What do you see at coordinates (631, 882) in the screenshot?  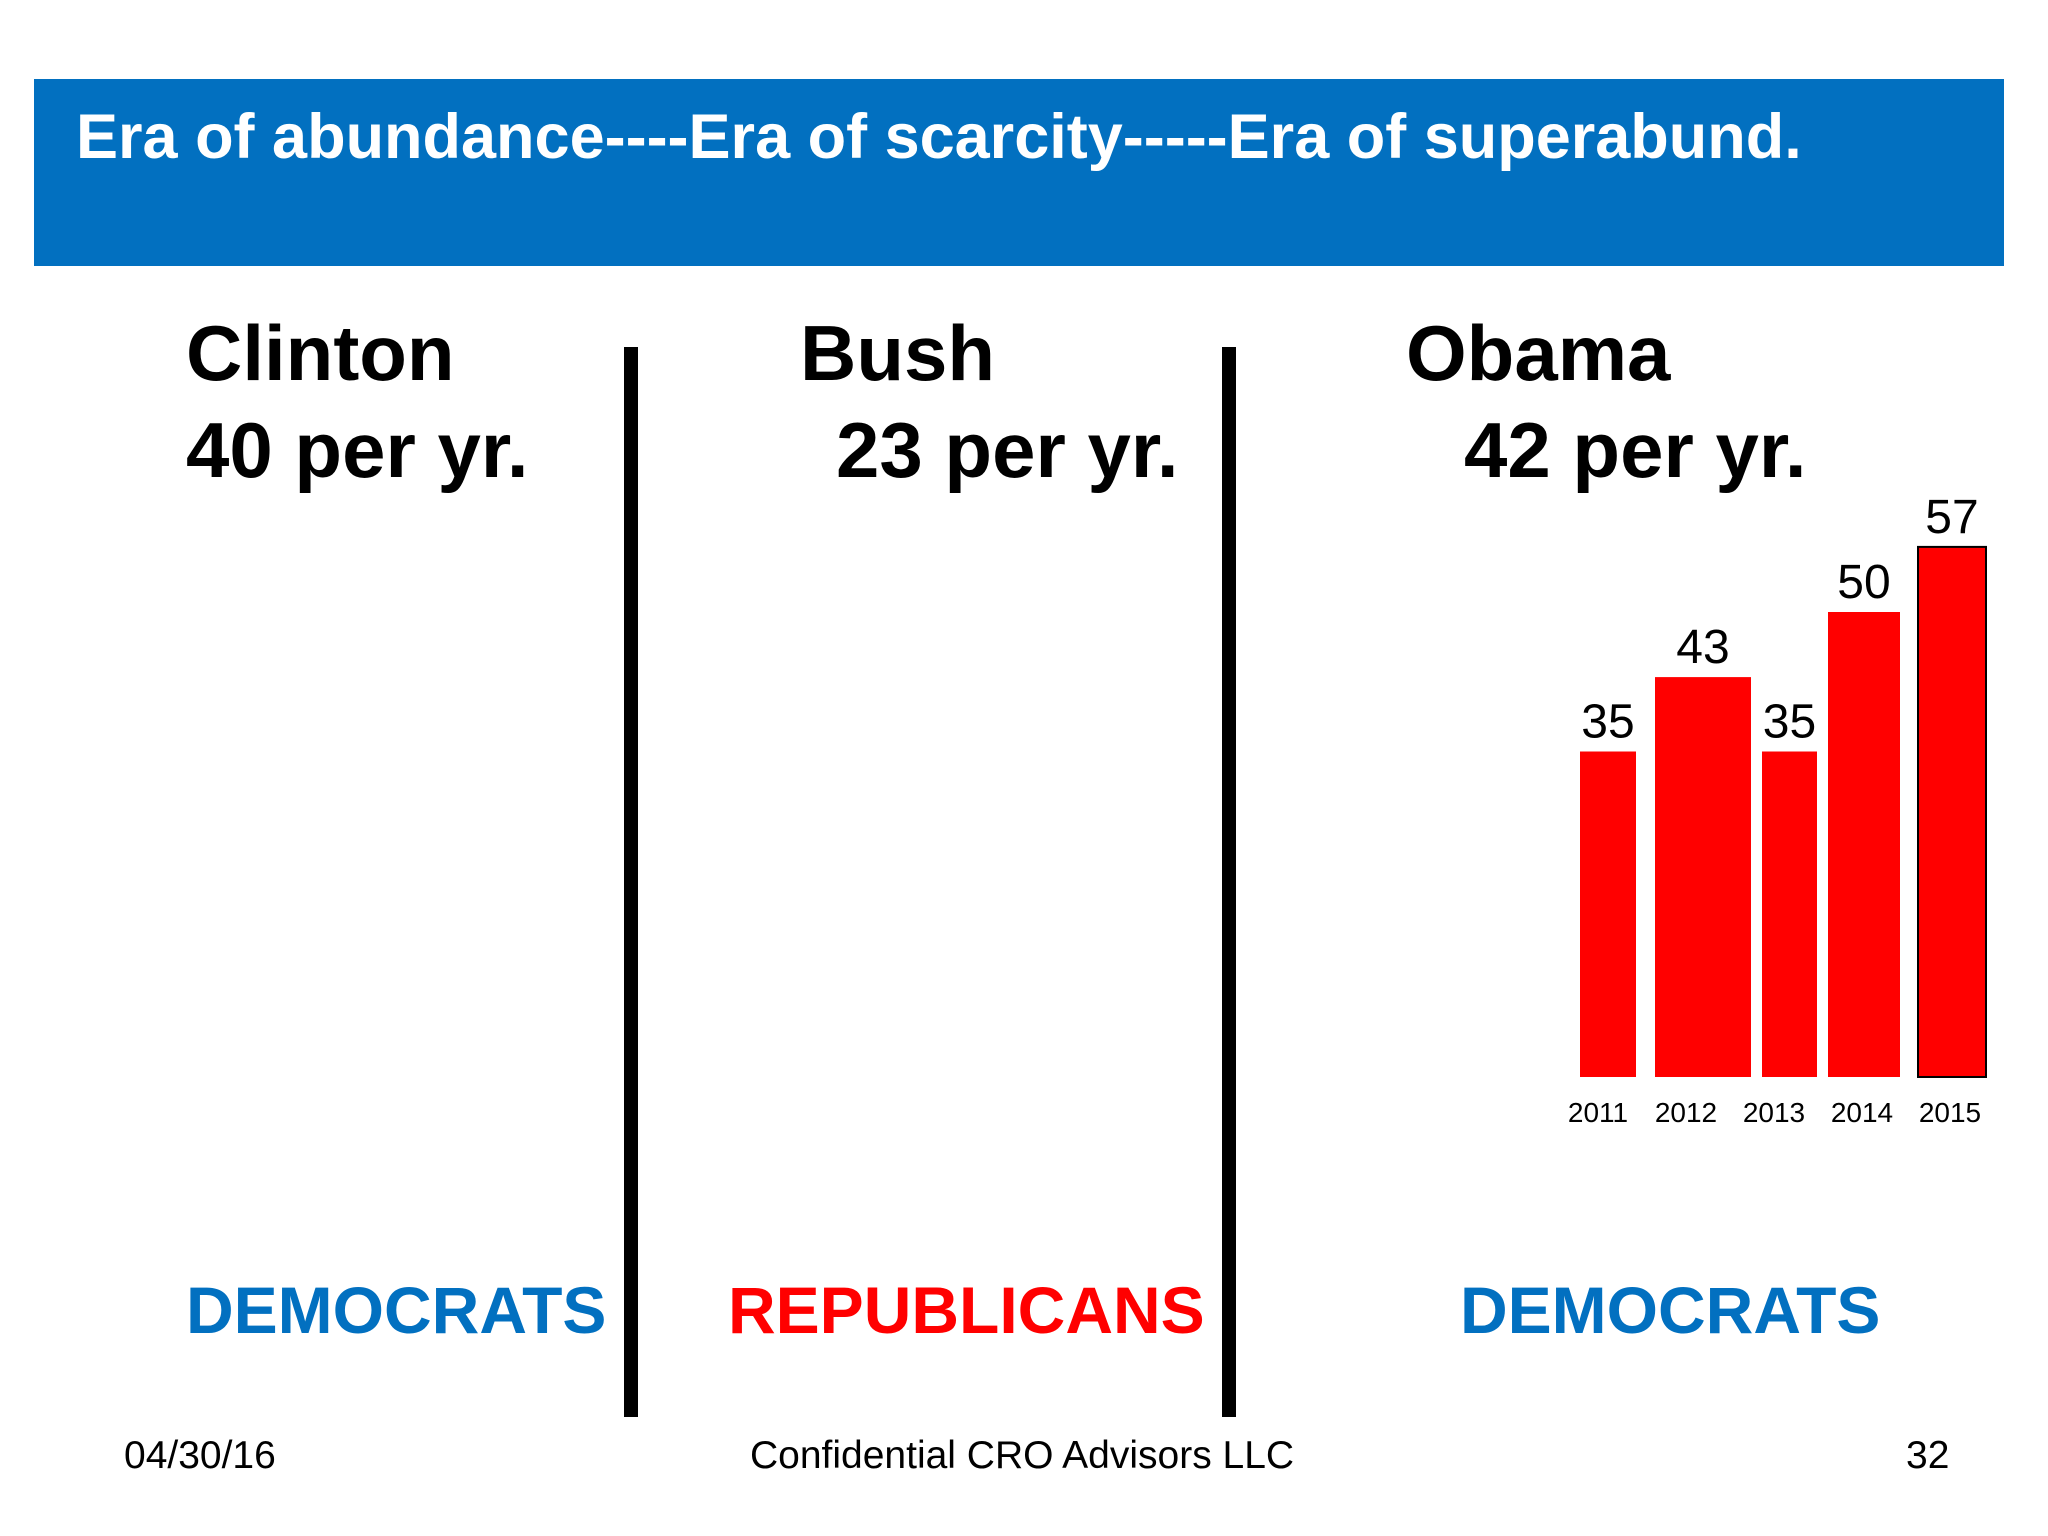 I see `divider-left` at bounding box center [631, 882].